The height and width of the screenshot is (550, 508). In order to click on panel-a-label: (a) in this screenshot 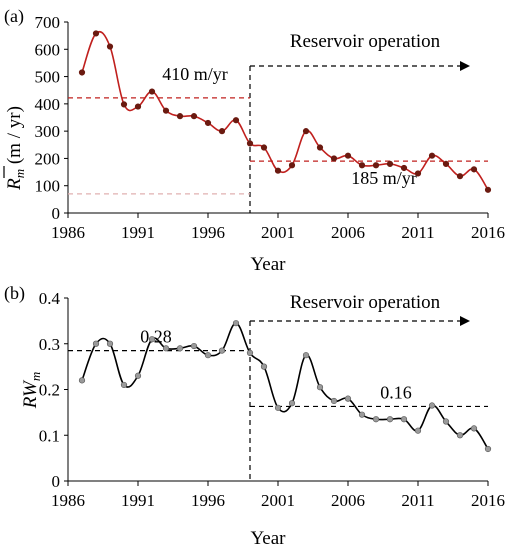, I will do `click(14, 16)`.